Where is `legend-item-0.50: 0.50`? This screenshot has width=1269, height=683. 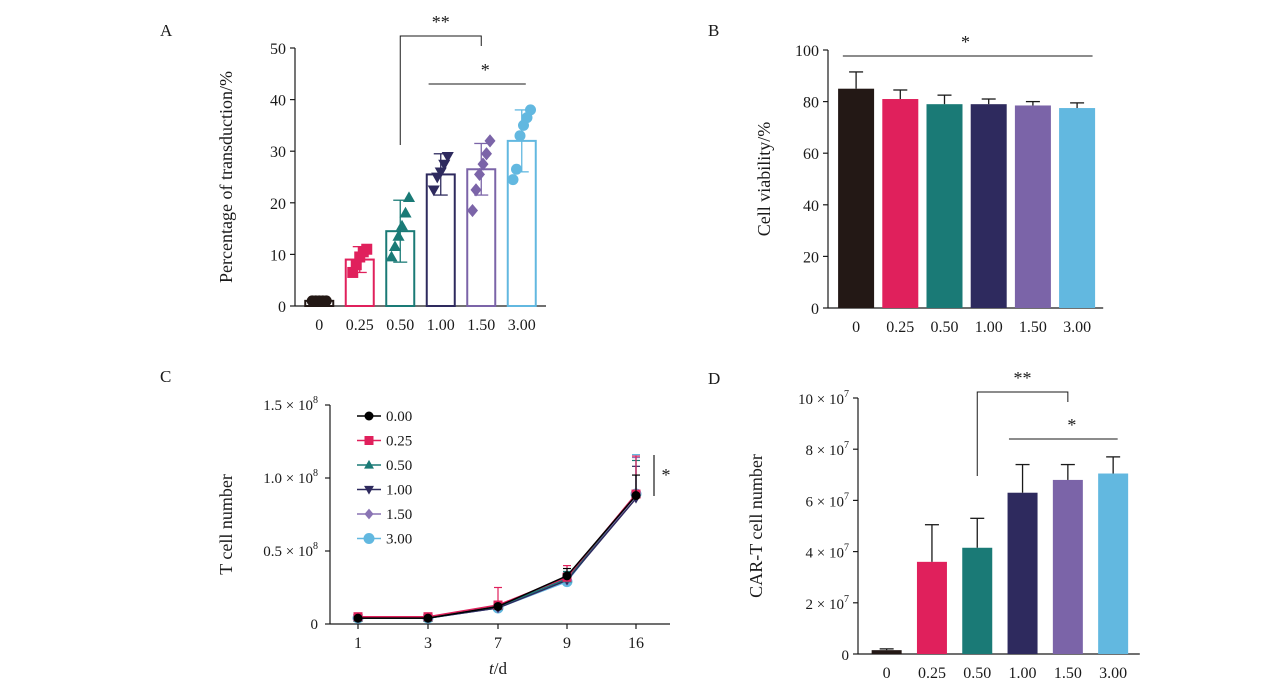
legend-item-0.50: 0.50 is located at coordinates (384, 466).